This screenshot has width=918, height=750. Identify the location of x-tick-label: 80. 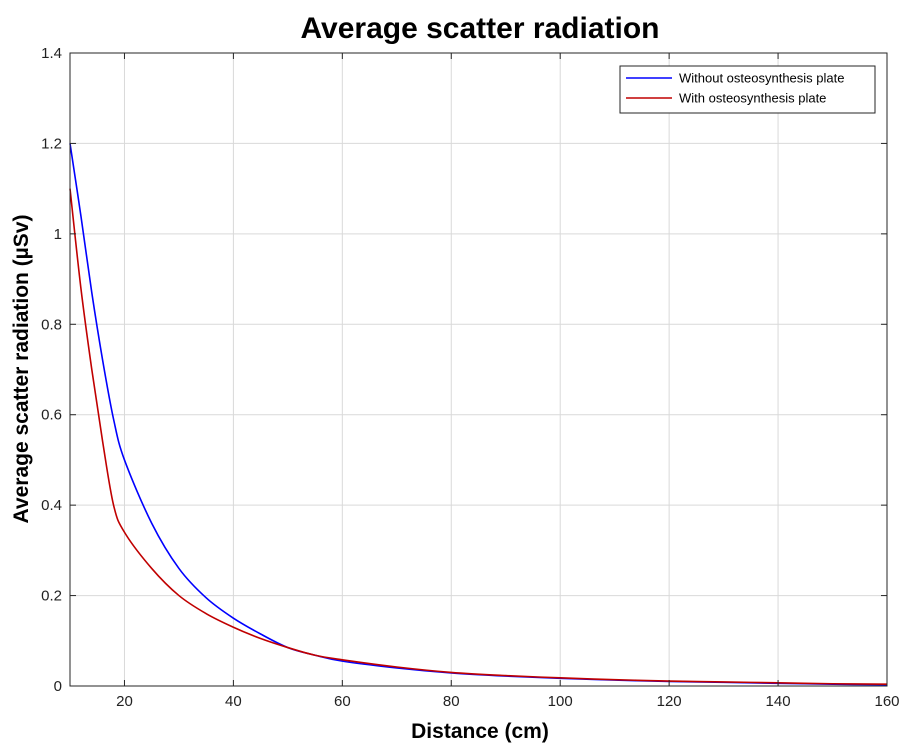
(451, 701).